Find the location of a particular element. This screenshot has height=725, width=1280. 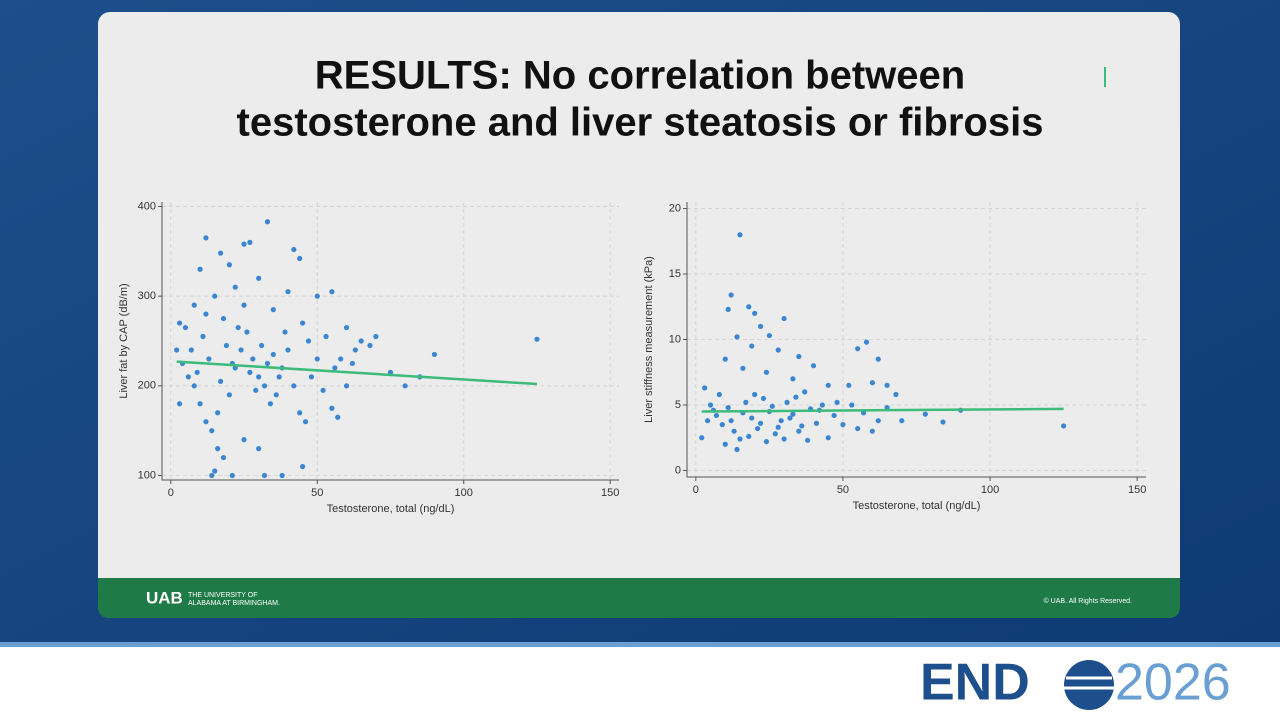

event-globe is located at coordinates (1089, 685).